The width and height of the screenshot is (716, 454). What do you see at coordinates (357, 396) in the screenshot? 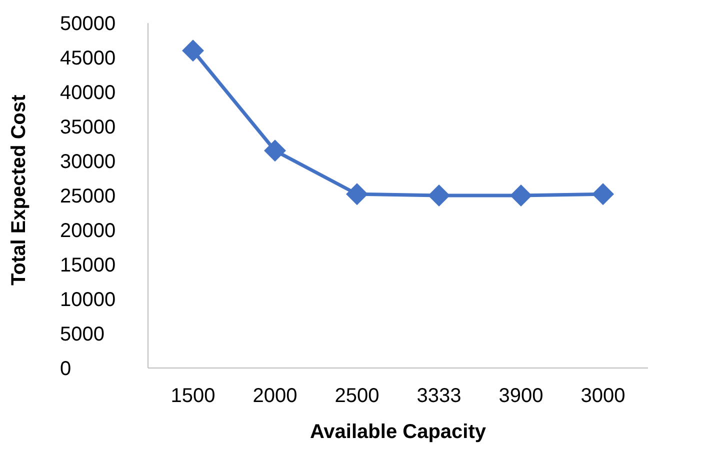
I see `x-tick-label: 2500` at bounding box center [357, 396].